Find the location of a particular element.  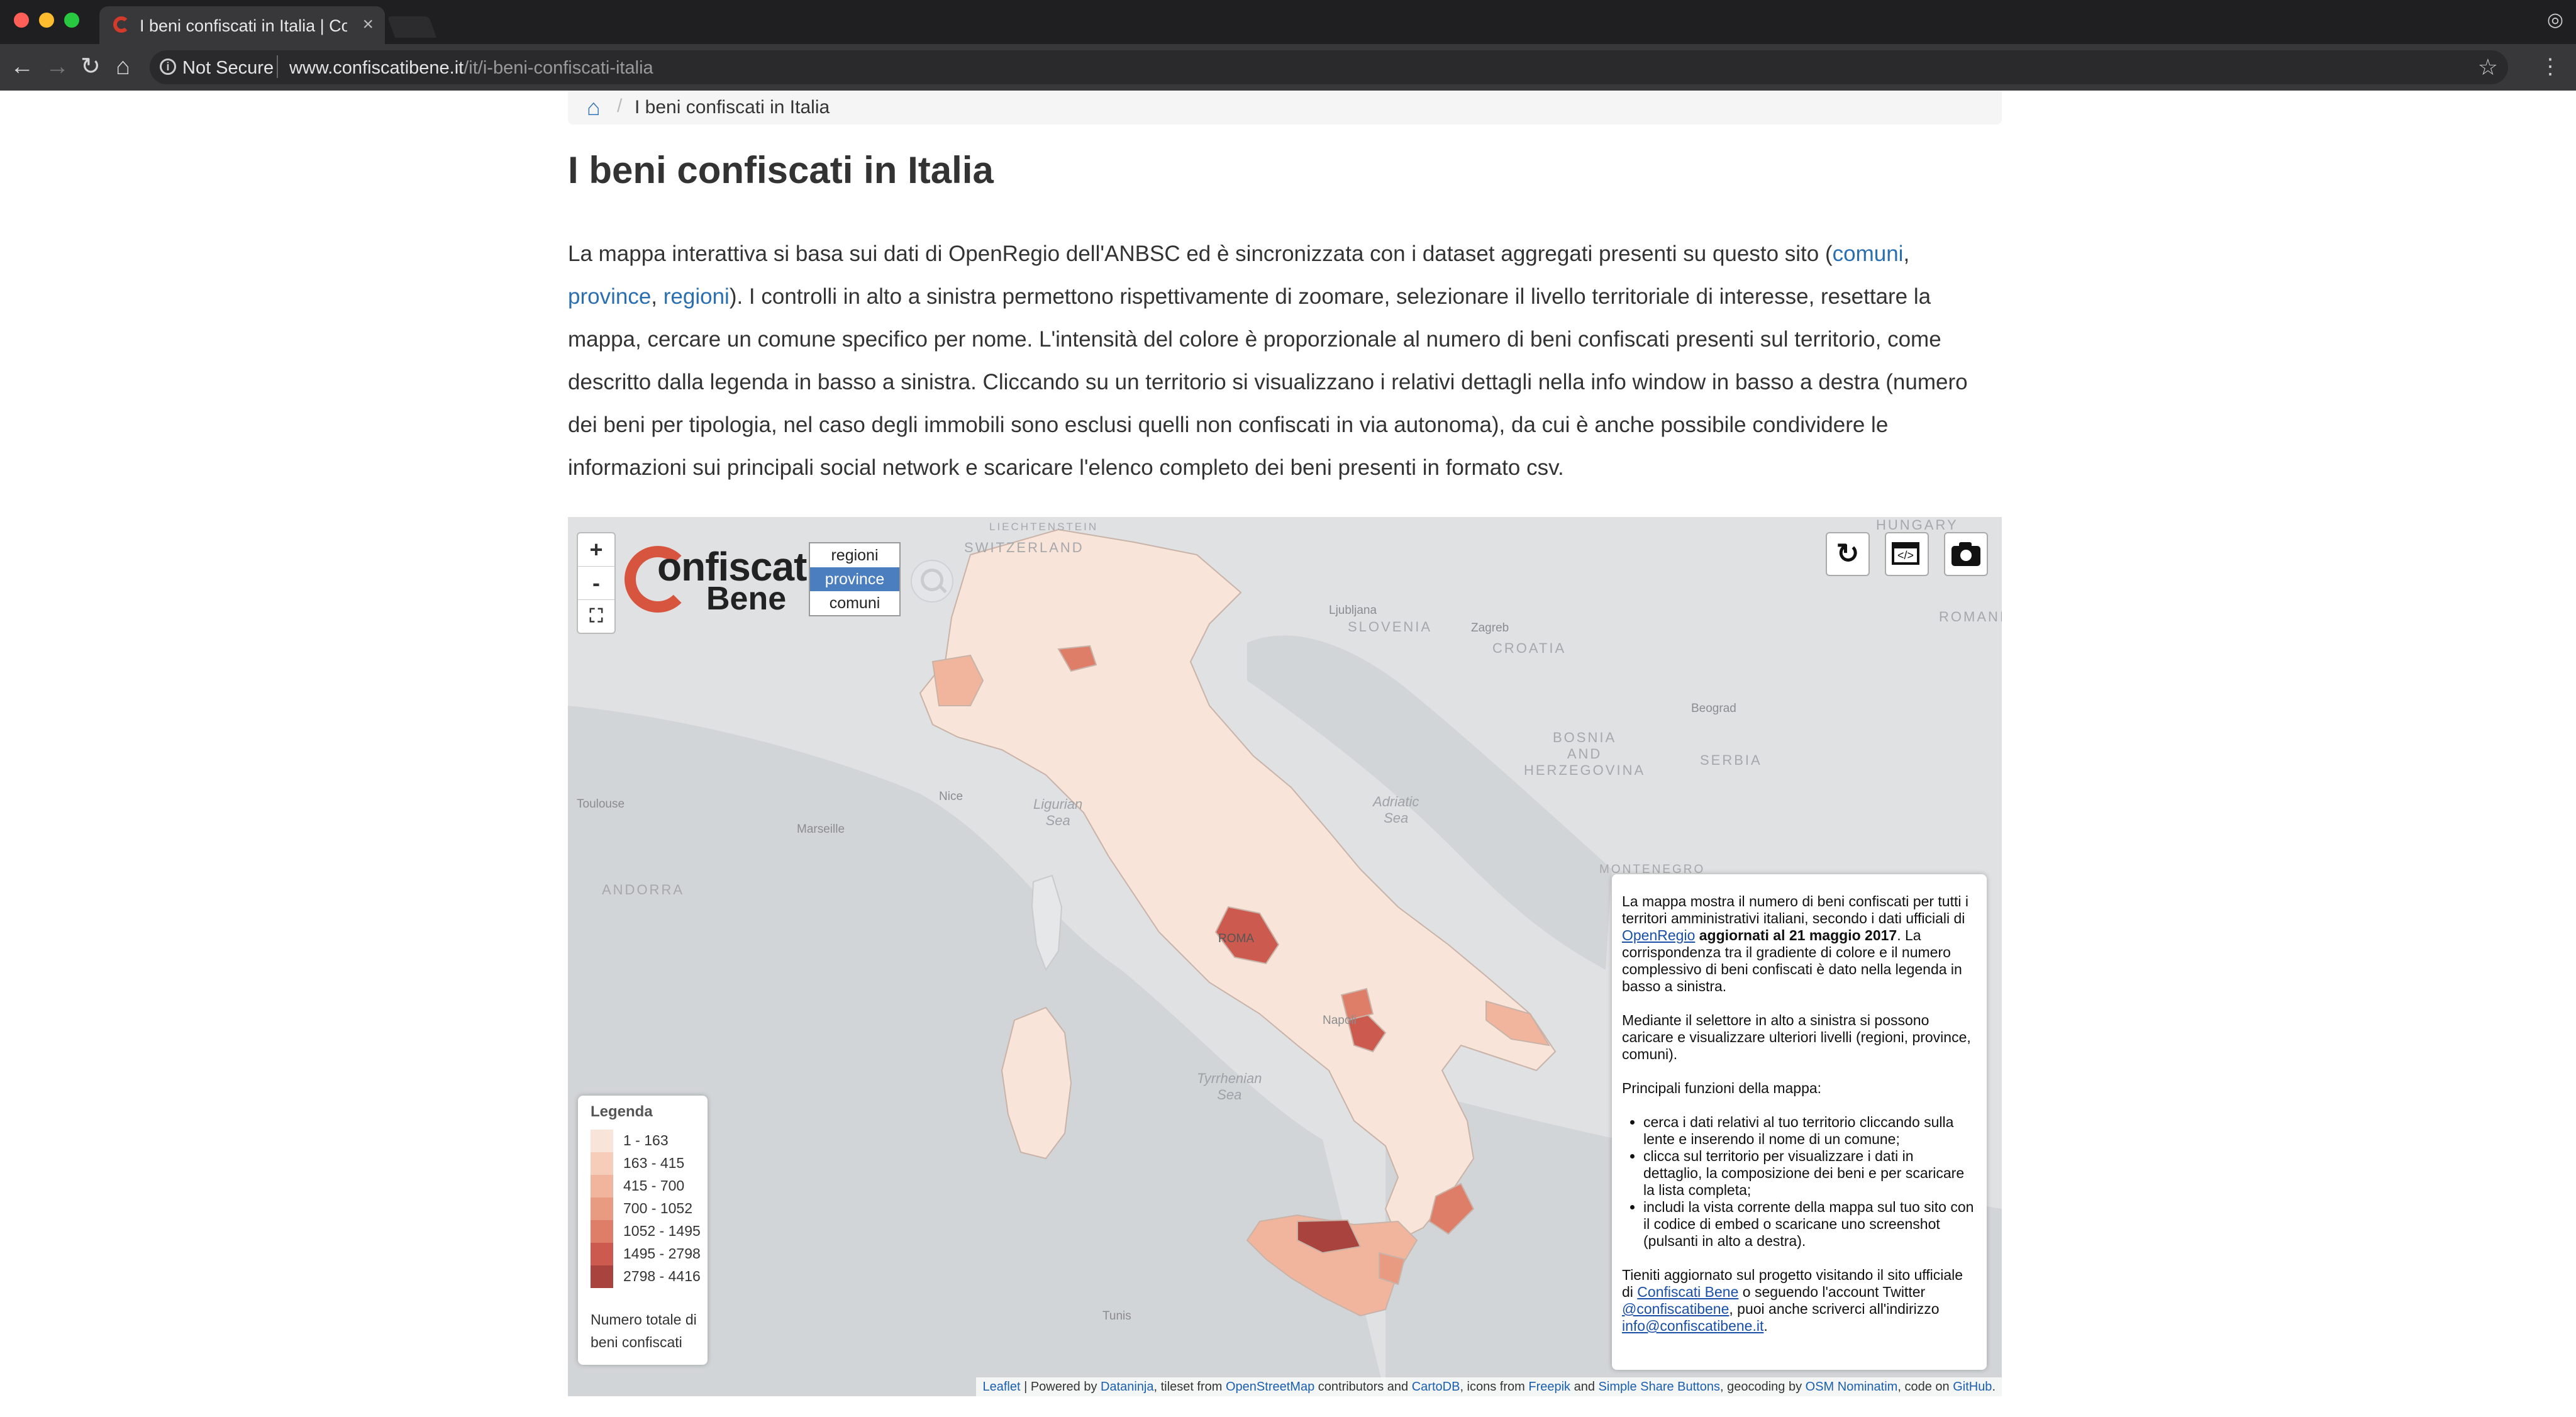

fit-bounds-icon: ⛶ is located at coordinates (596, 616).